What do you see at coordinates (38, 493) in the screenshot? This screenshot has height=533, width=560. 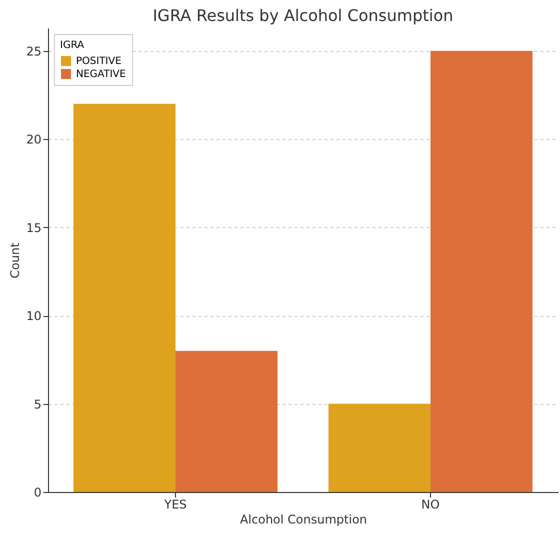 I see `y-tick-label: 0` at bounding box center [38, 493].